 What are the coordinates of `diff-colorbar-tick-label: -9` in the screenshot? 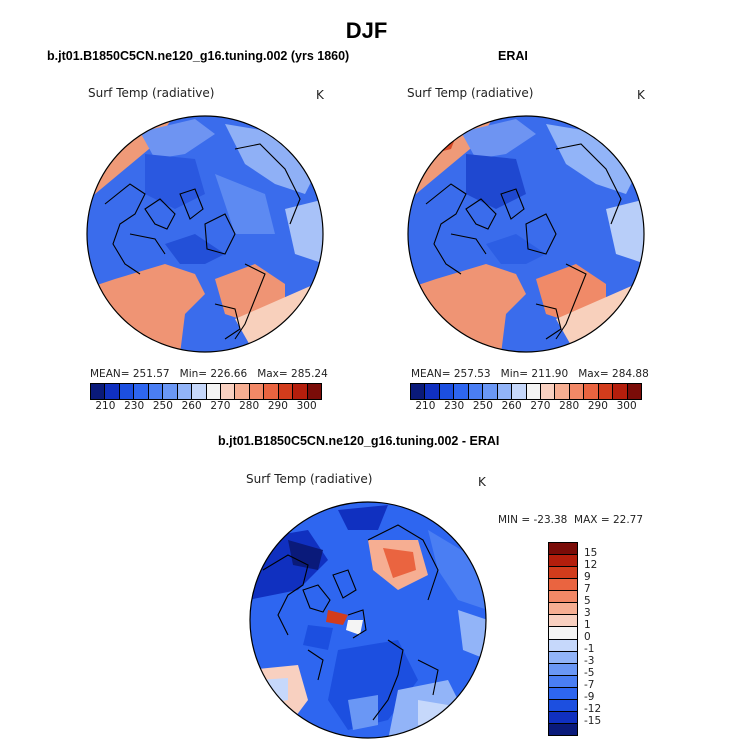 It's located at (589, 697).